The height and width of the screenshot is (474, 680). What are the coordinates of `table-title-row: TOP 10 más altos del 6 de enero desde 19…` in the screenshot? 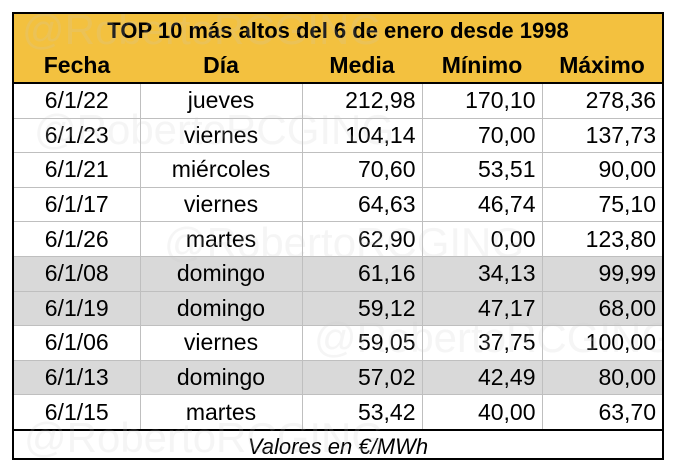 It's located at (338, 31).